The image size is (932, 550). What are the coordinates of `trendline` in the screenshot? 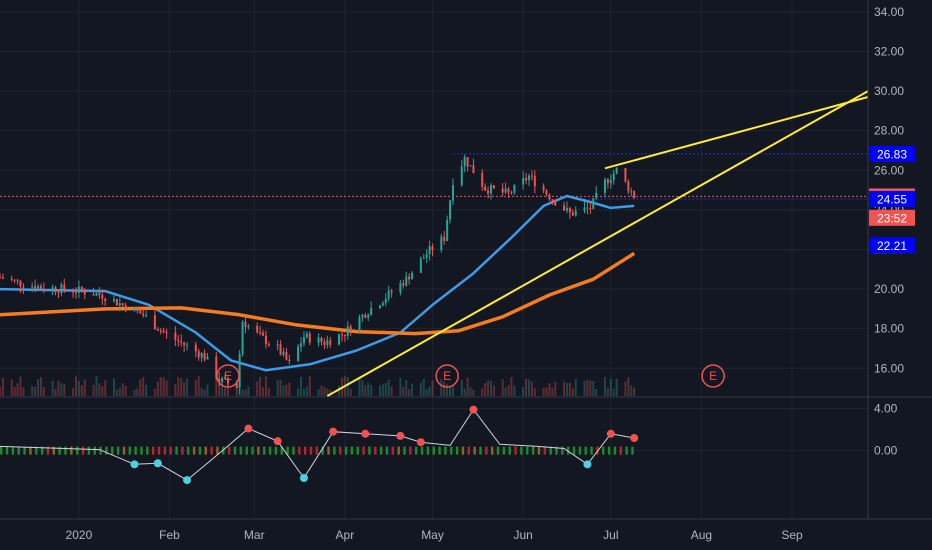 It's located at (736, 133).